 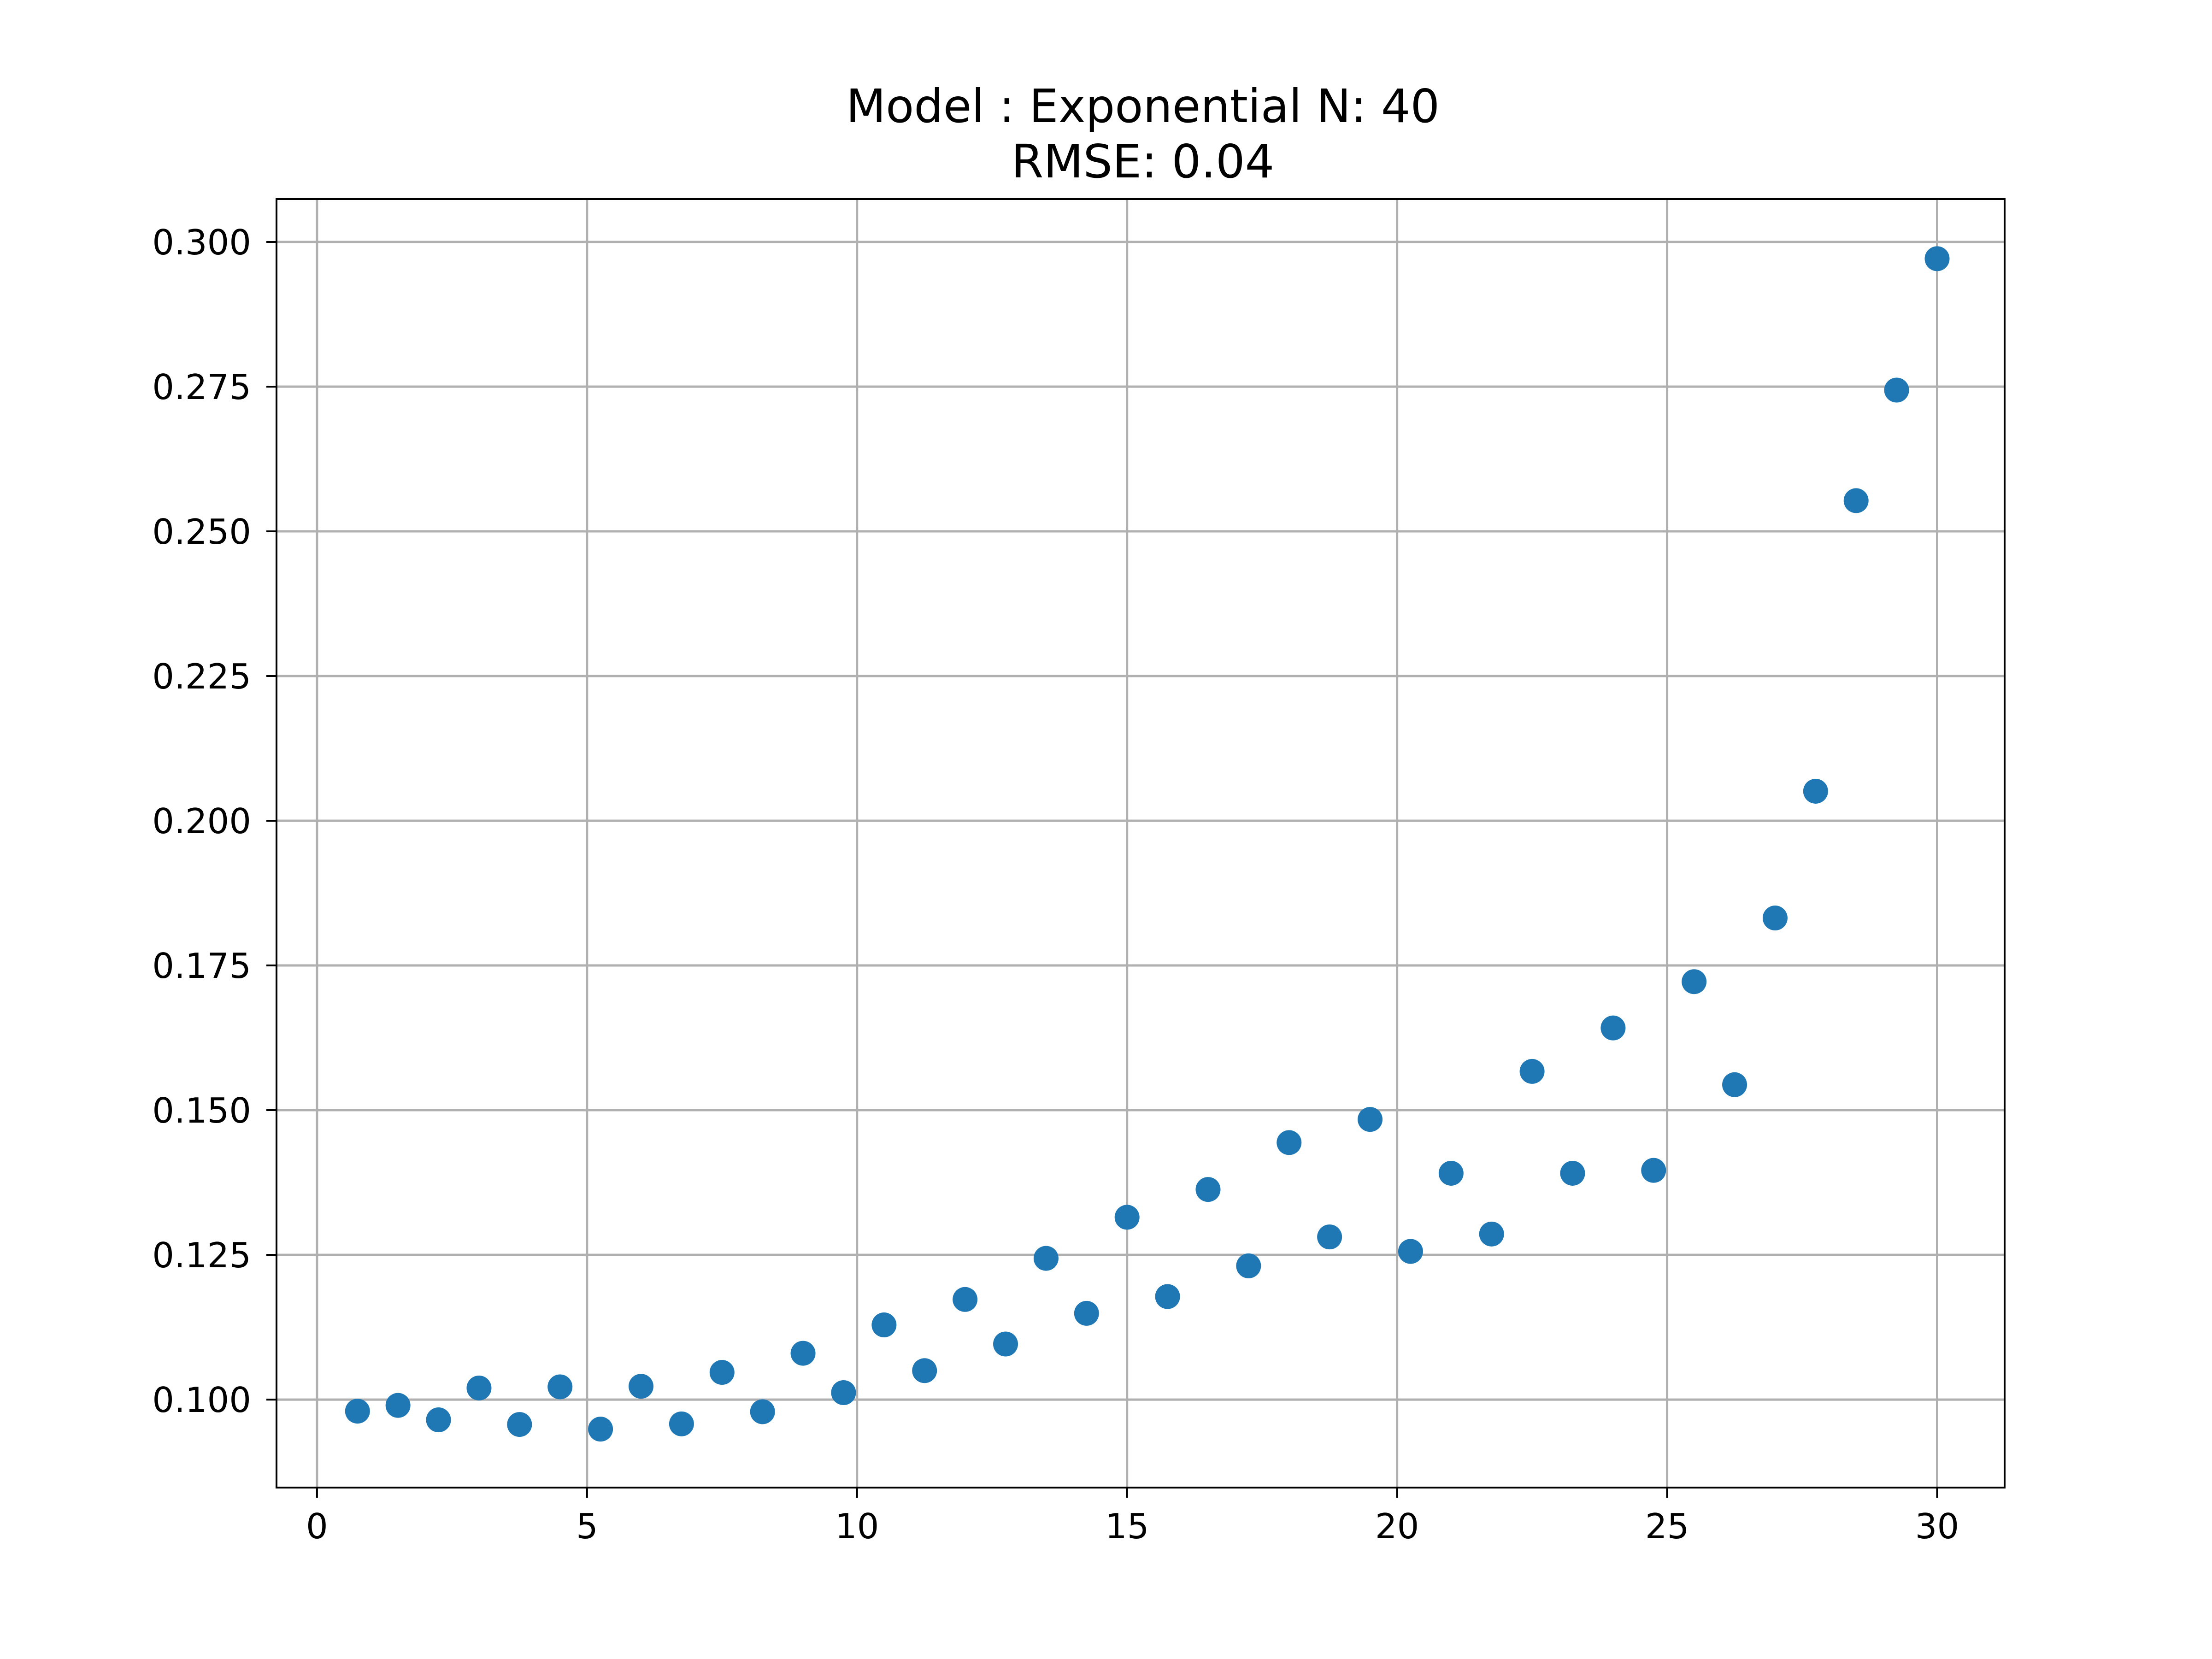 What do you see at coordinates (1667, 1526) in the screenshot?
I see `x-tick-label: 25` at bounding box center [1667, 1526].